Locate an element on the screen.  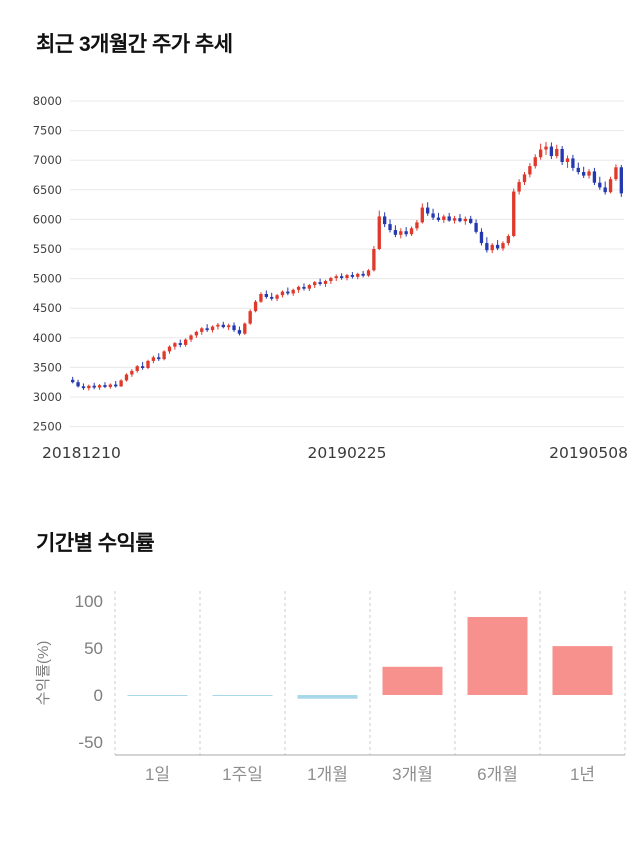
svg-text: 5000 is located at coordinates (47, 279).